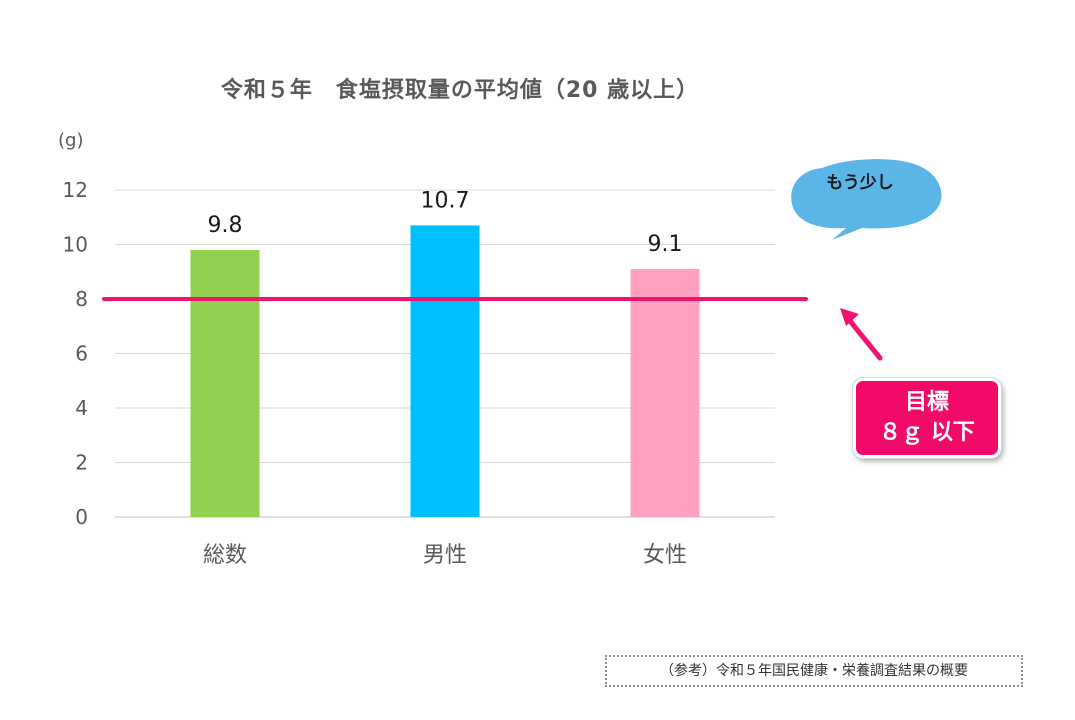 The width and height of the screenshot is (1075, 720). I want to click on y-tick-label: 6, so click(81, 354).